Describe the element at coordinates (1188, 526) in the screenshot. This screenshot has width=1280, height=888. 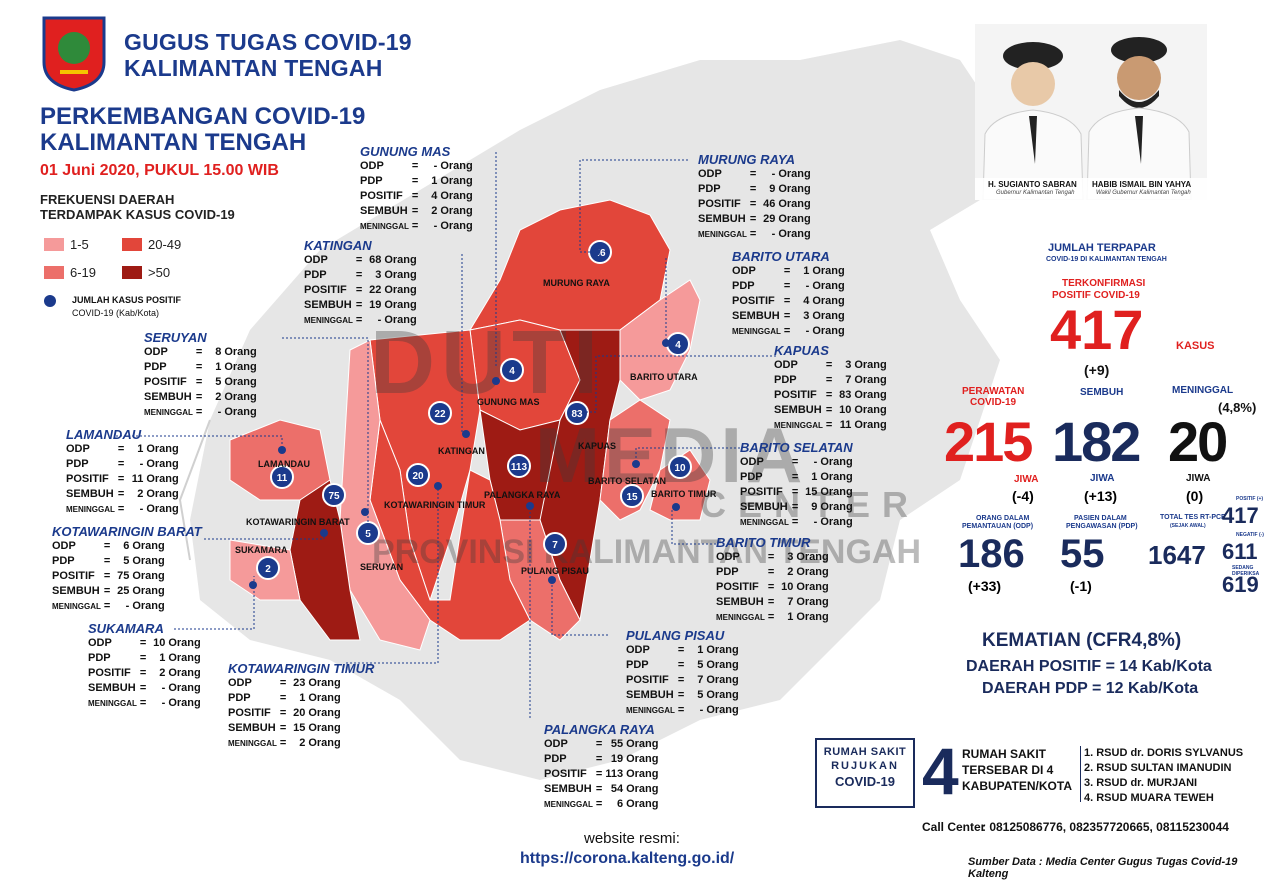
I see `test-label-line2: (SEJAK AWAL)` at that location.